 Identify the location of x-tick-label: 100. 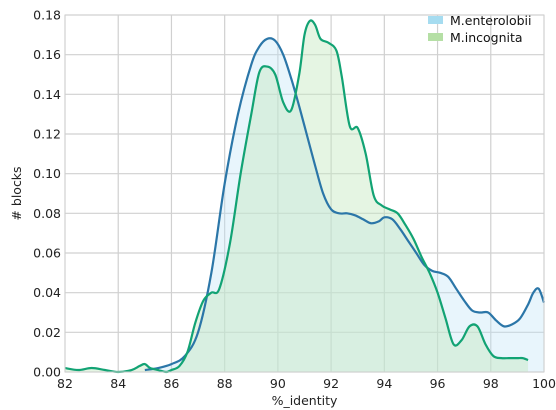
(544, 383).